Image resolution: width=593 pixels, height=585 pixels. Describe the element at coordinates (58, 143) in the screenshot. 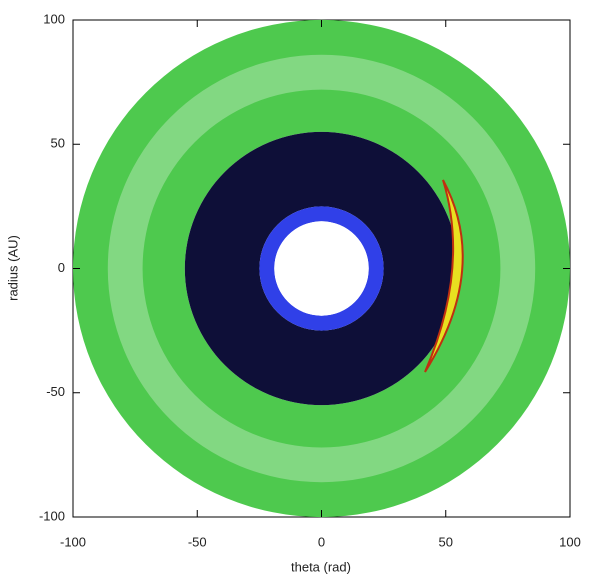

I see `y-tick-label: 50` at that location.